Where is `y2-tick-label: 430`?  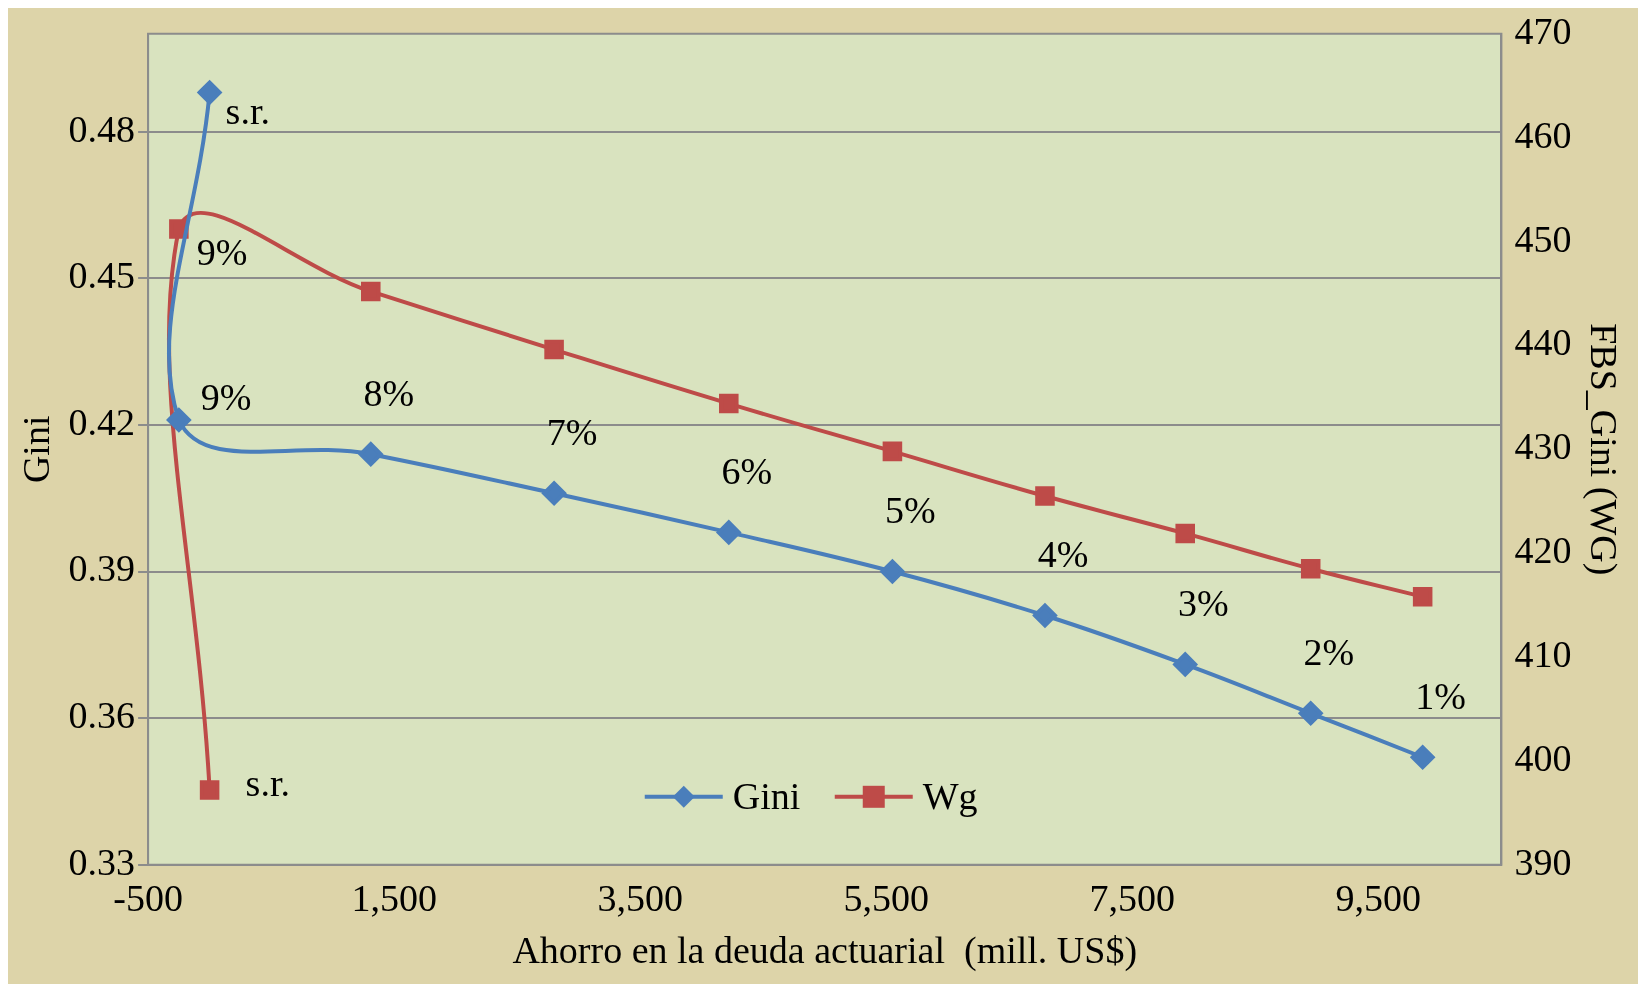 y2-tick-label: 430 is located at coordinates (1543, 446).